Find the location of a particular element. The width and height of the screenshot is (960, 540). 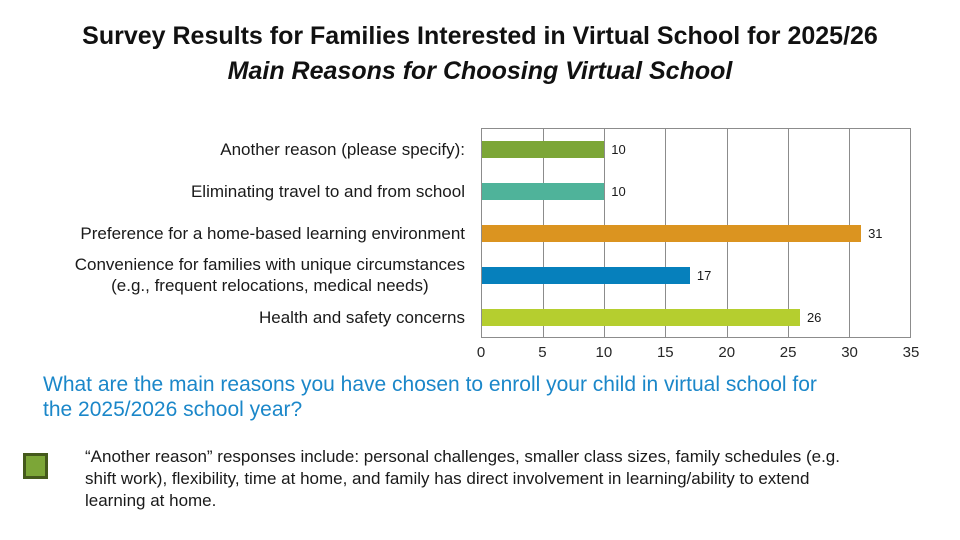

page-subtitle: Main Reasons for Choosing Virtual School is located at coordinates (480, 71).